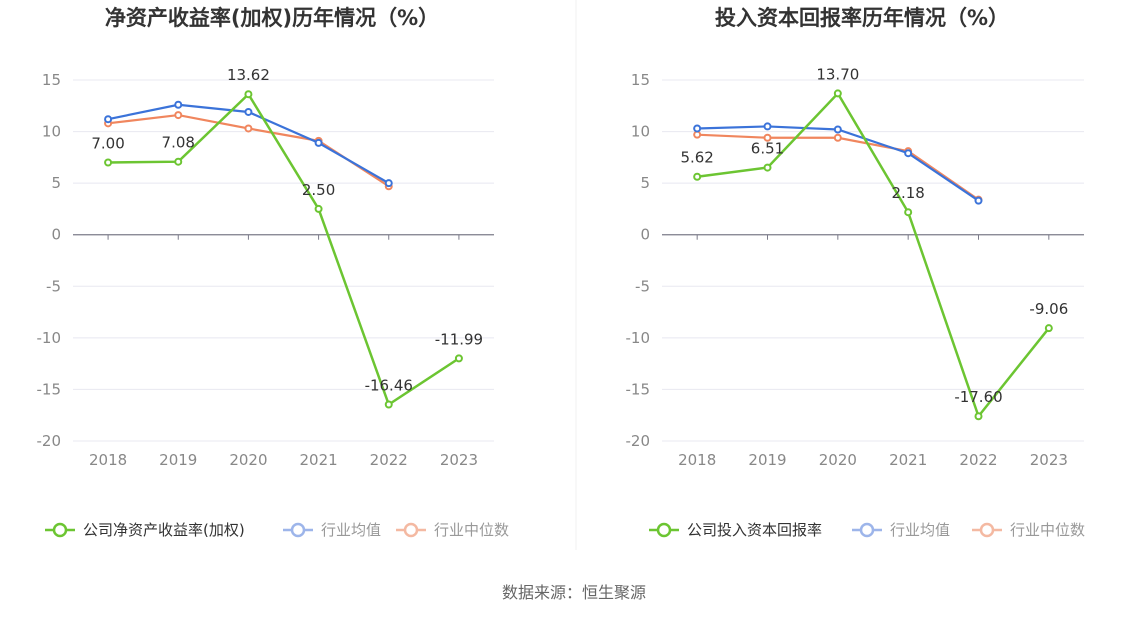 The image size is (1148, 619). What do you see at coordinates (978, 397) in the screenshot?
I see `data-label: -17.60` at bounding box center [978, 397].